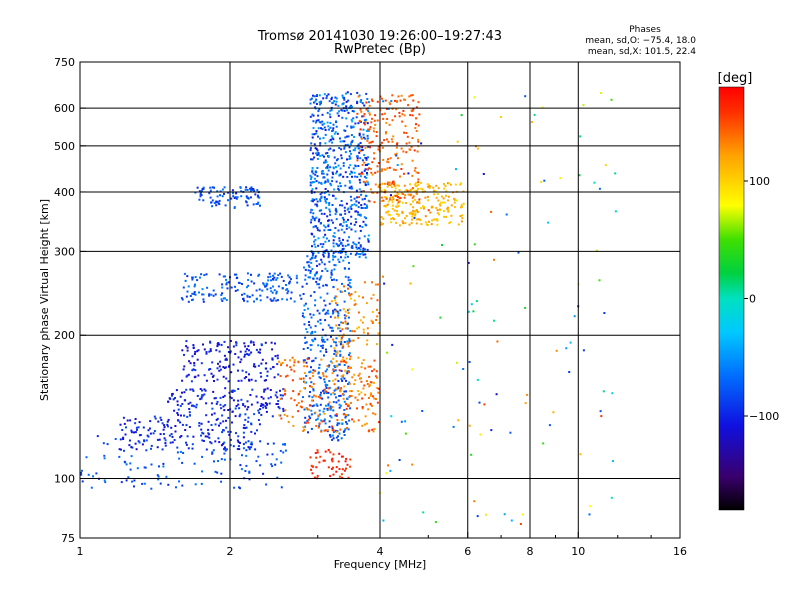  I want to click on colorbar, so click(731, 298).